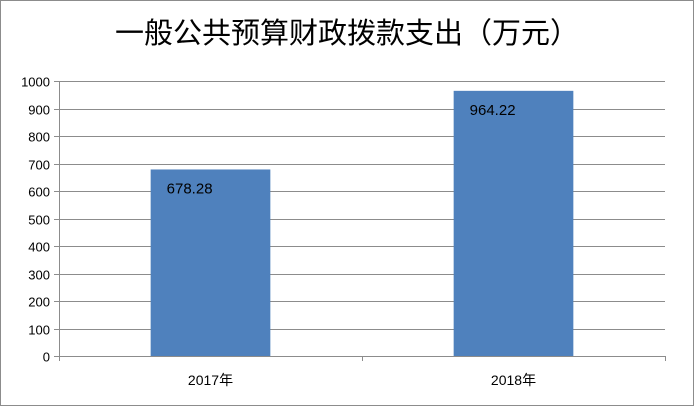 The image size is (694, 406). Describe the element at coordinates (39, 330) in the screenshot. I see `y-tick-label: 100` at that location.